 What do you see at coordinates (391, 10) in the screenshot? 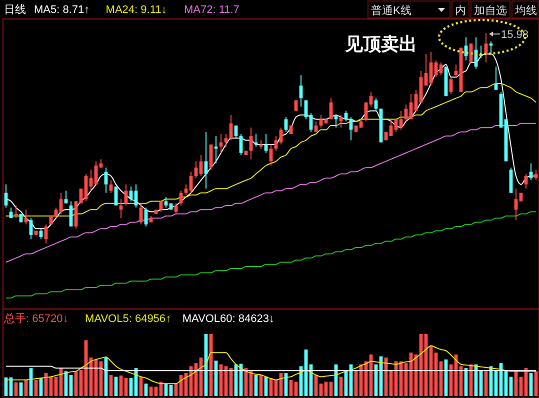
I see `text: 普通K线` at bounding box center [391, 10].